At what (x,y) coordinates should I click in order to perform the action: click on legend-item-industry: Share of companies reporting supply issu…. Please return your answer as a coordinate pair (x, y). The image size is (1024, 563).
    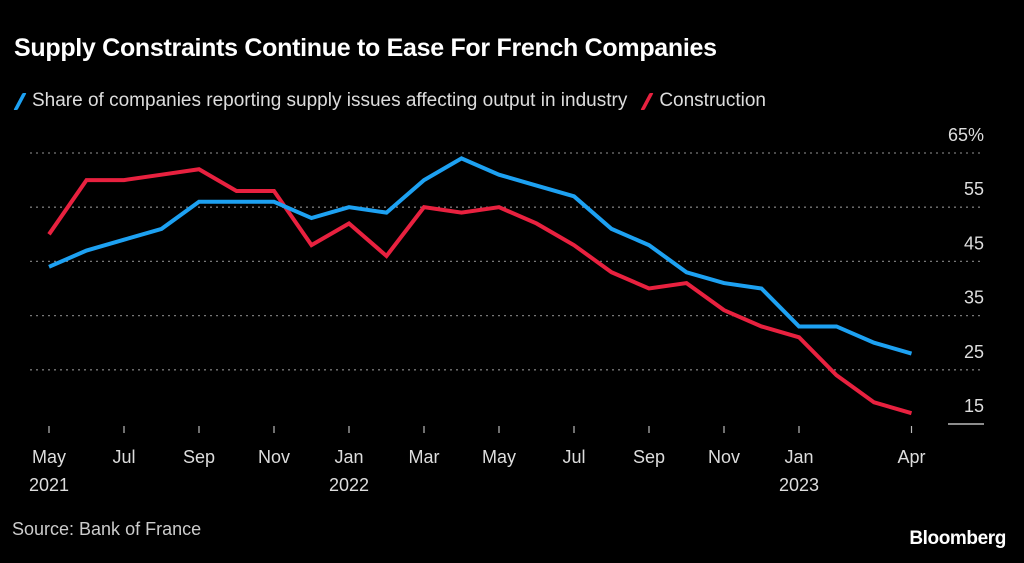
    Looking at the image, I should click on (320, 101).